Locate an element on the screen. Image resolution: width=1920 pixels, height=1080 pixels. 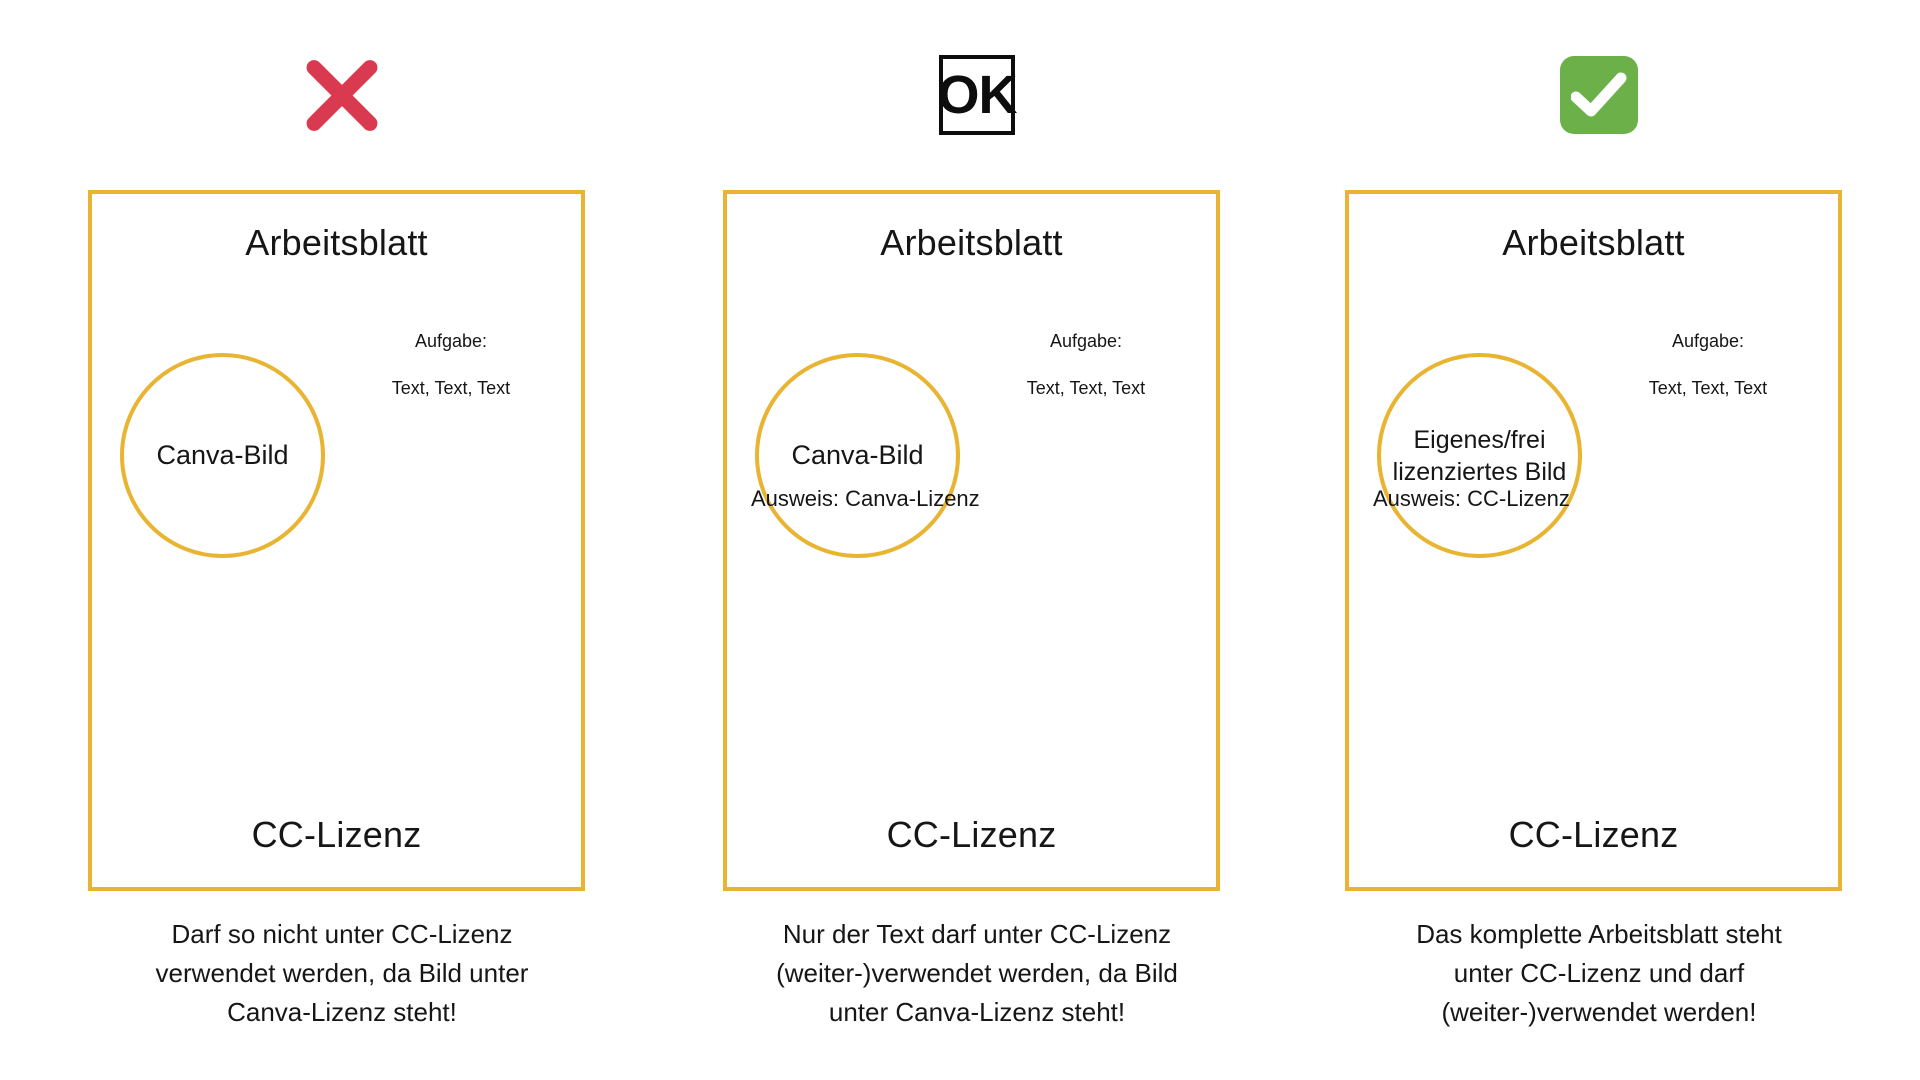
task-block-2: Aufgabe: Text, Text, Text is located at coordinates (1086, 365).